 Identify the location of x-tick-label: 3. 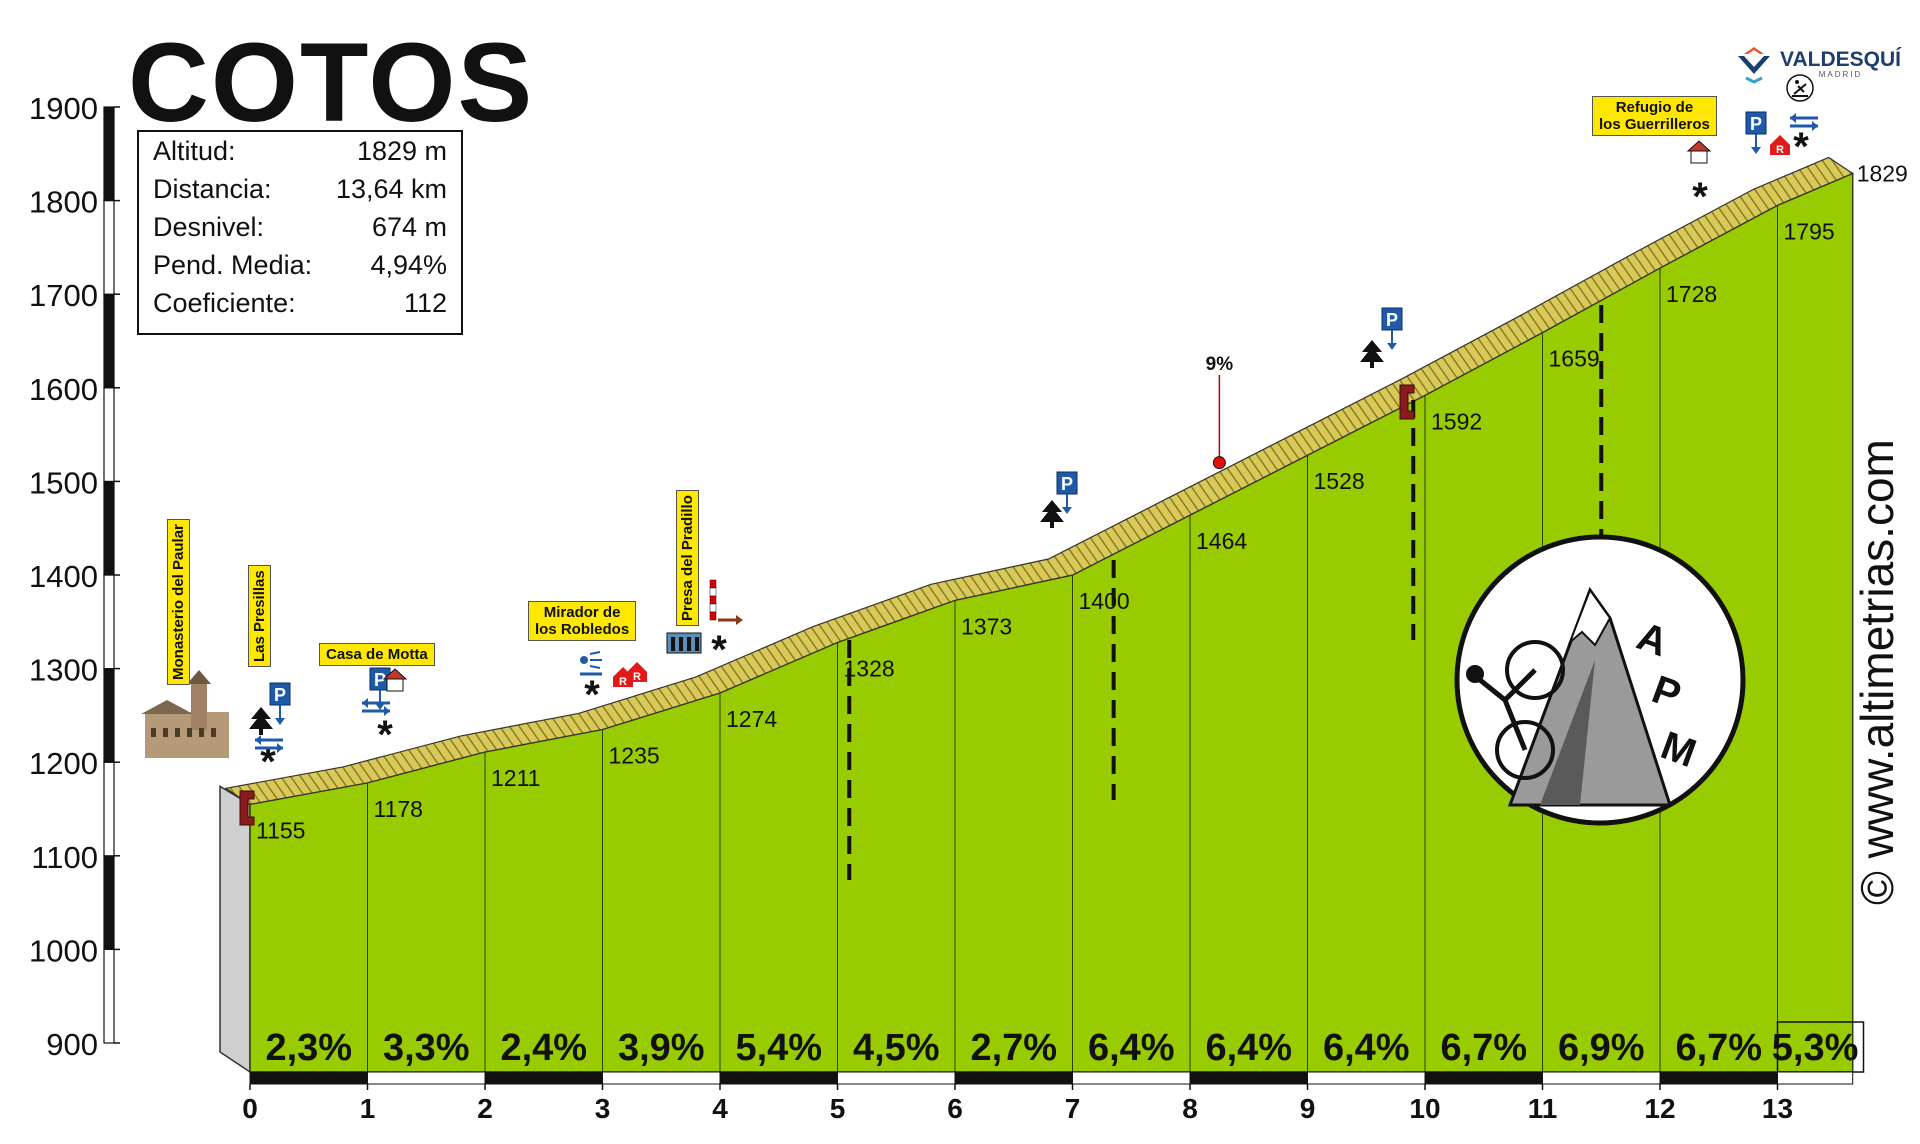
(603, 1108).